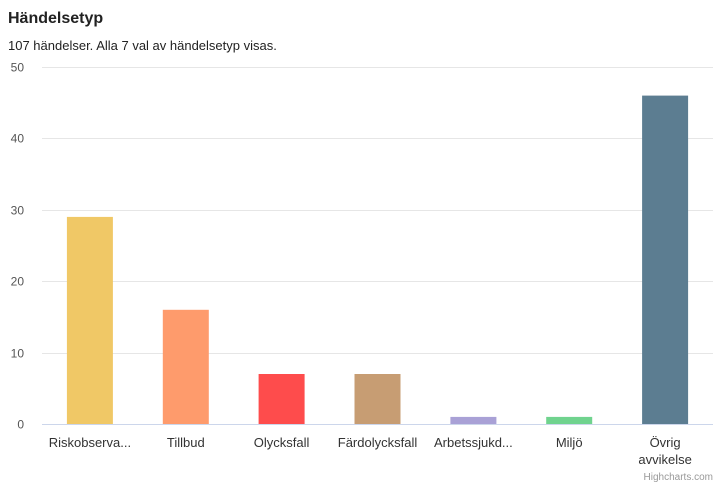 The image size is (713, 483). What do you see at coordinates (18, 68) in the screenshot?
I see `y-tick-label: 50` at bounding box center [18, 68].